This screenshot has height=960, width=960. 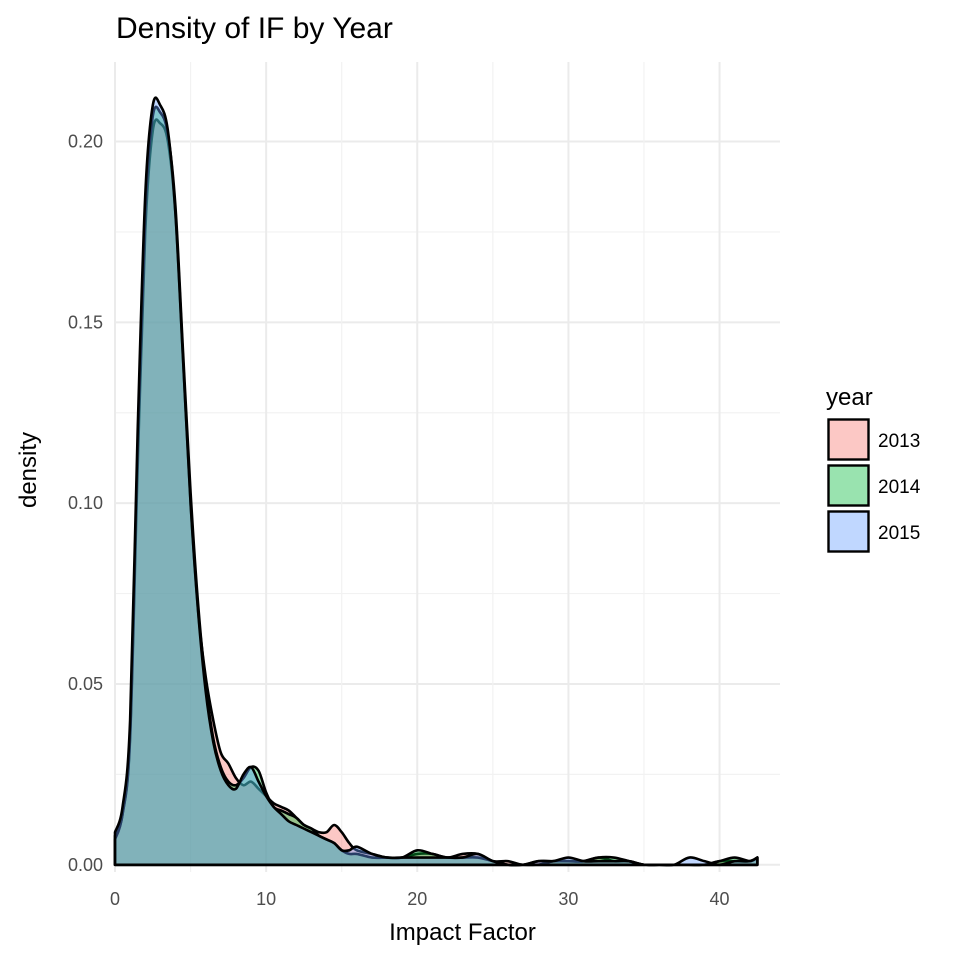 What do you see at coordinates (720, 899) in the screenshot?
I see `x-tick-label: 40` at bounding box center [720, 899].